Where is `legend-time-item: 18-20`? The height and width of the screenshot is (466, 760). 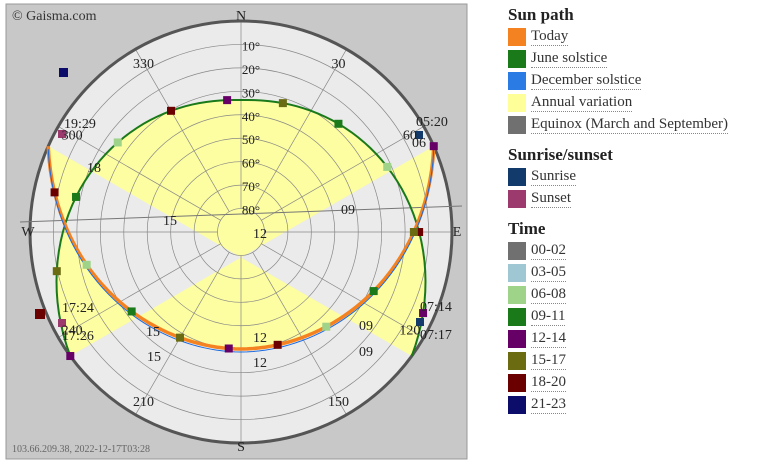
legend-time-item: 18-20 is located at coordinates (633, 383).